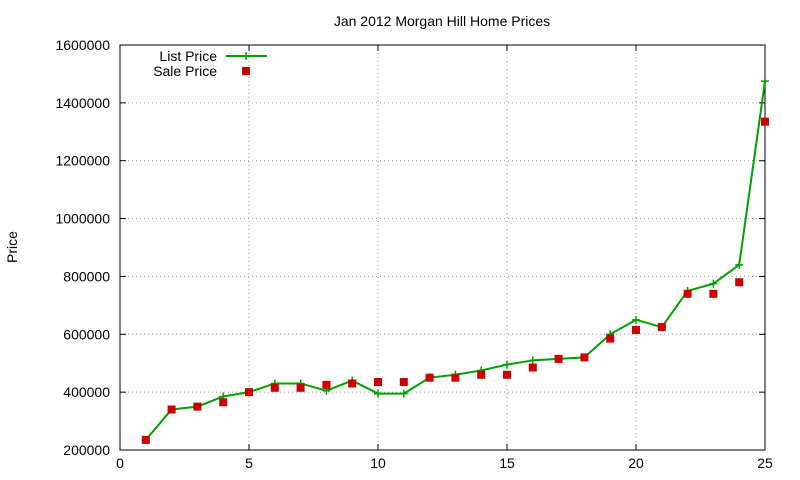 This screenshot has width=800, height=480. What do you see at coordinates (188, 56) in the screenshot?
I see `legend-list-price-label: List Price` at bounding box center [188, 56].